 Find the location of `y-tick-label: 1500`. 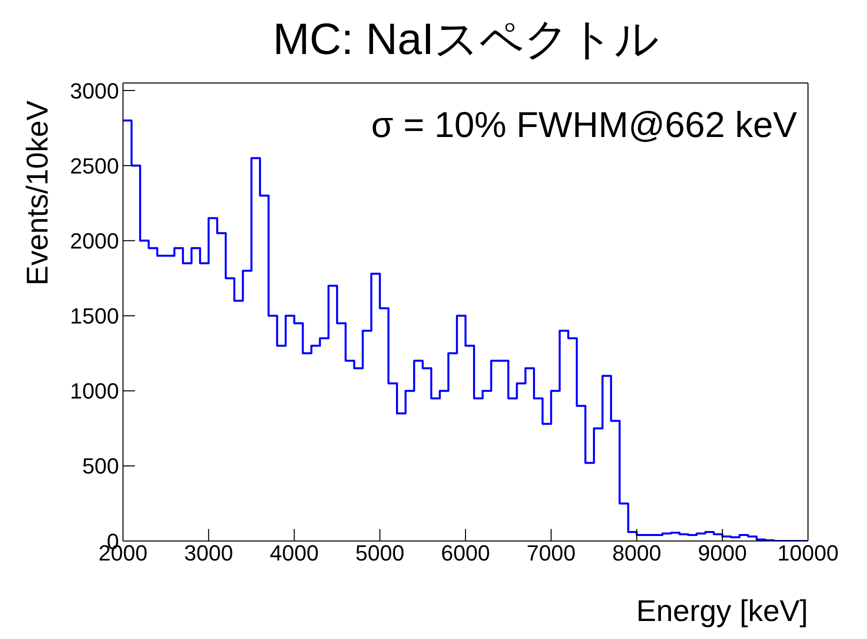

y-tick-label: 1500 is located at coordinates (94, 316).